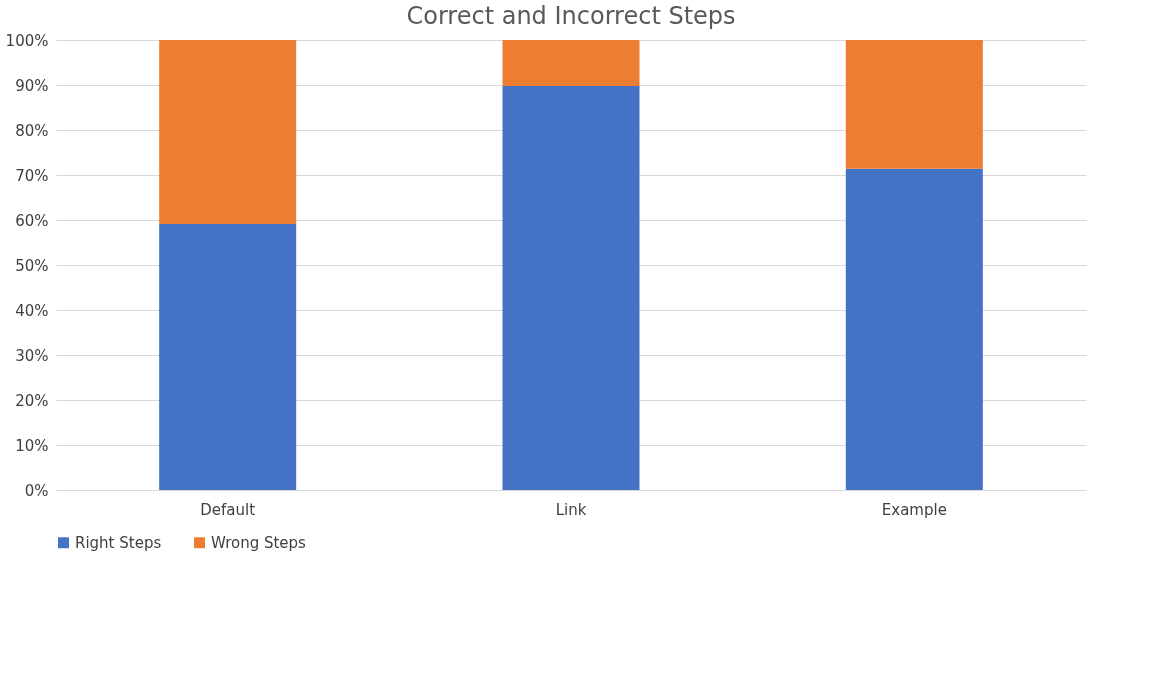 The height and width of the screenshot is (675, 1151). What do you see at coordinates (27, 40) in the screenshot?
I see `y-tick-label: 100%` at bounding box center [27, 40].